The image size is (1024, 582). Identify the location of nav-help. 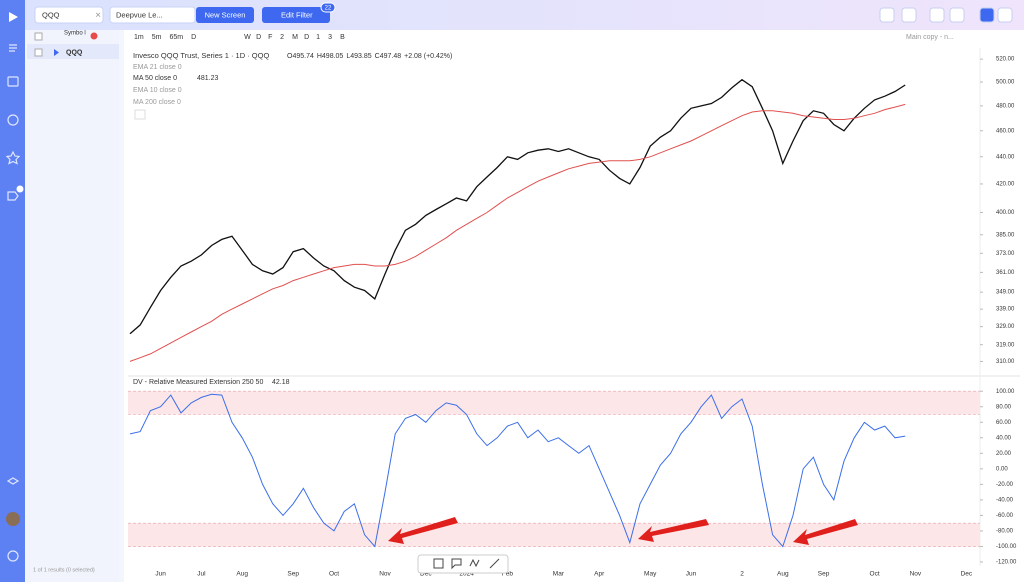
(13, 556).